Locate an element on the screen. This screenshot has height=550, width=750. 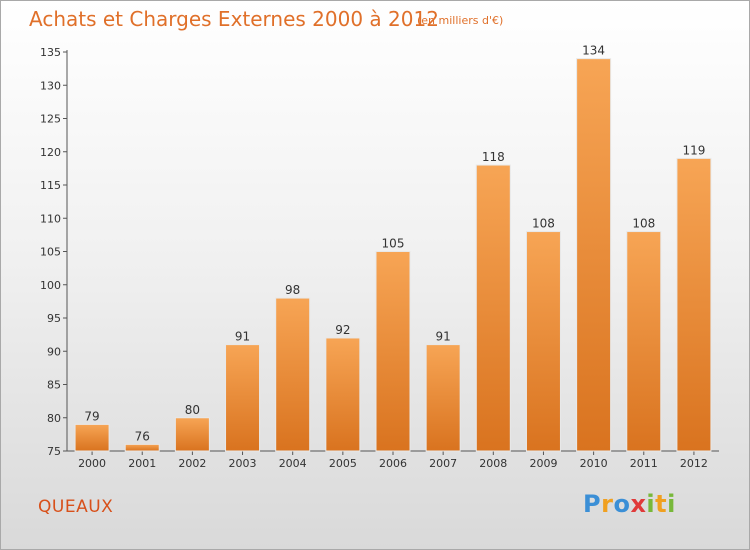
bar-2002 is located at coordinates (192, 434).